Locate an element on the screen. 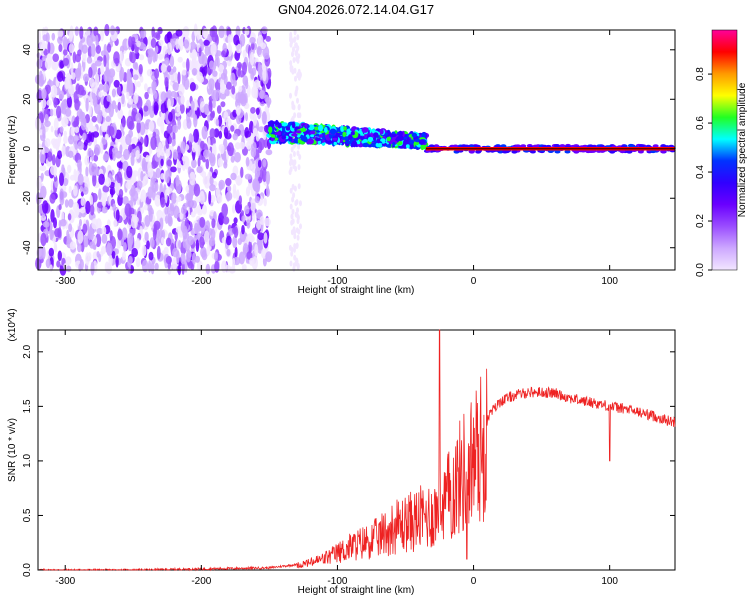 Image resolution: width=750 pixels, height=600 pixels. snr-y-tick-label: 1.5 is located at coordinates (27, 406).